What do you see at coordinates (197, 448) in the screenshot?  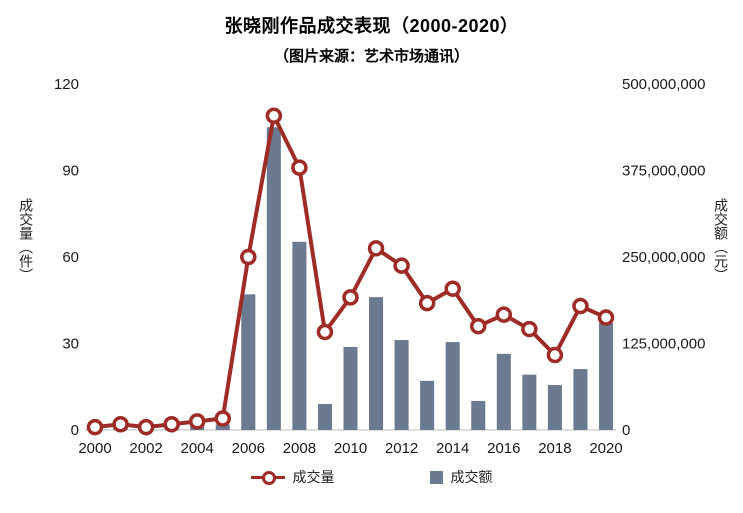 I see `x-tick-label: 2004` at bounding box center [197, 448].